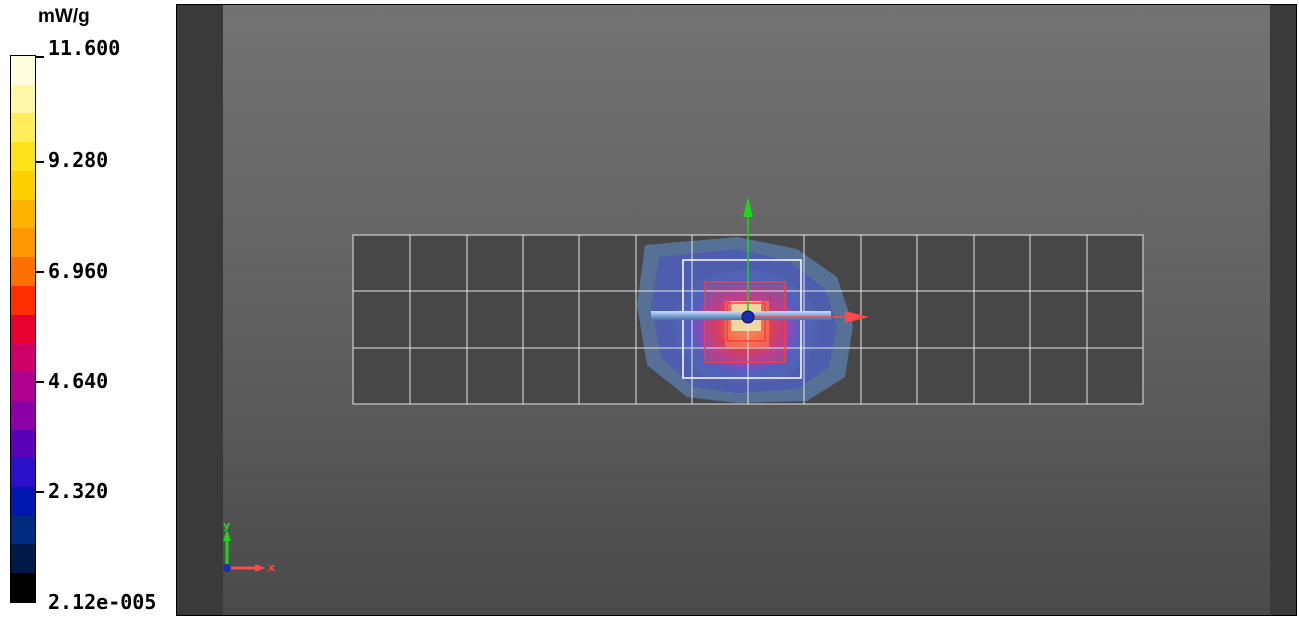 This screenshot has width=1299, height=618. I want to click on colorbar, so click(23, 329).